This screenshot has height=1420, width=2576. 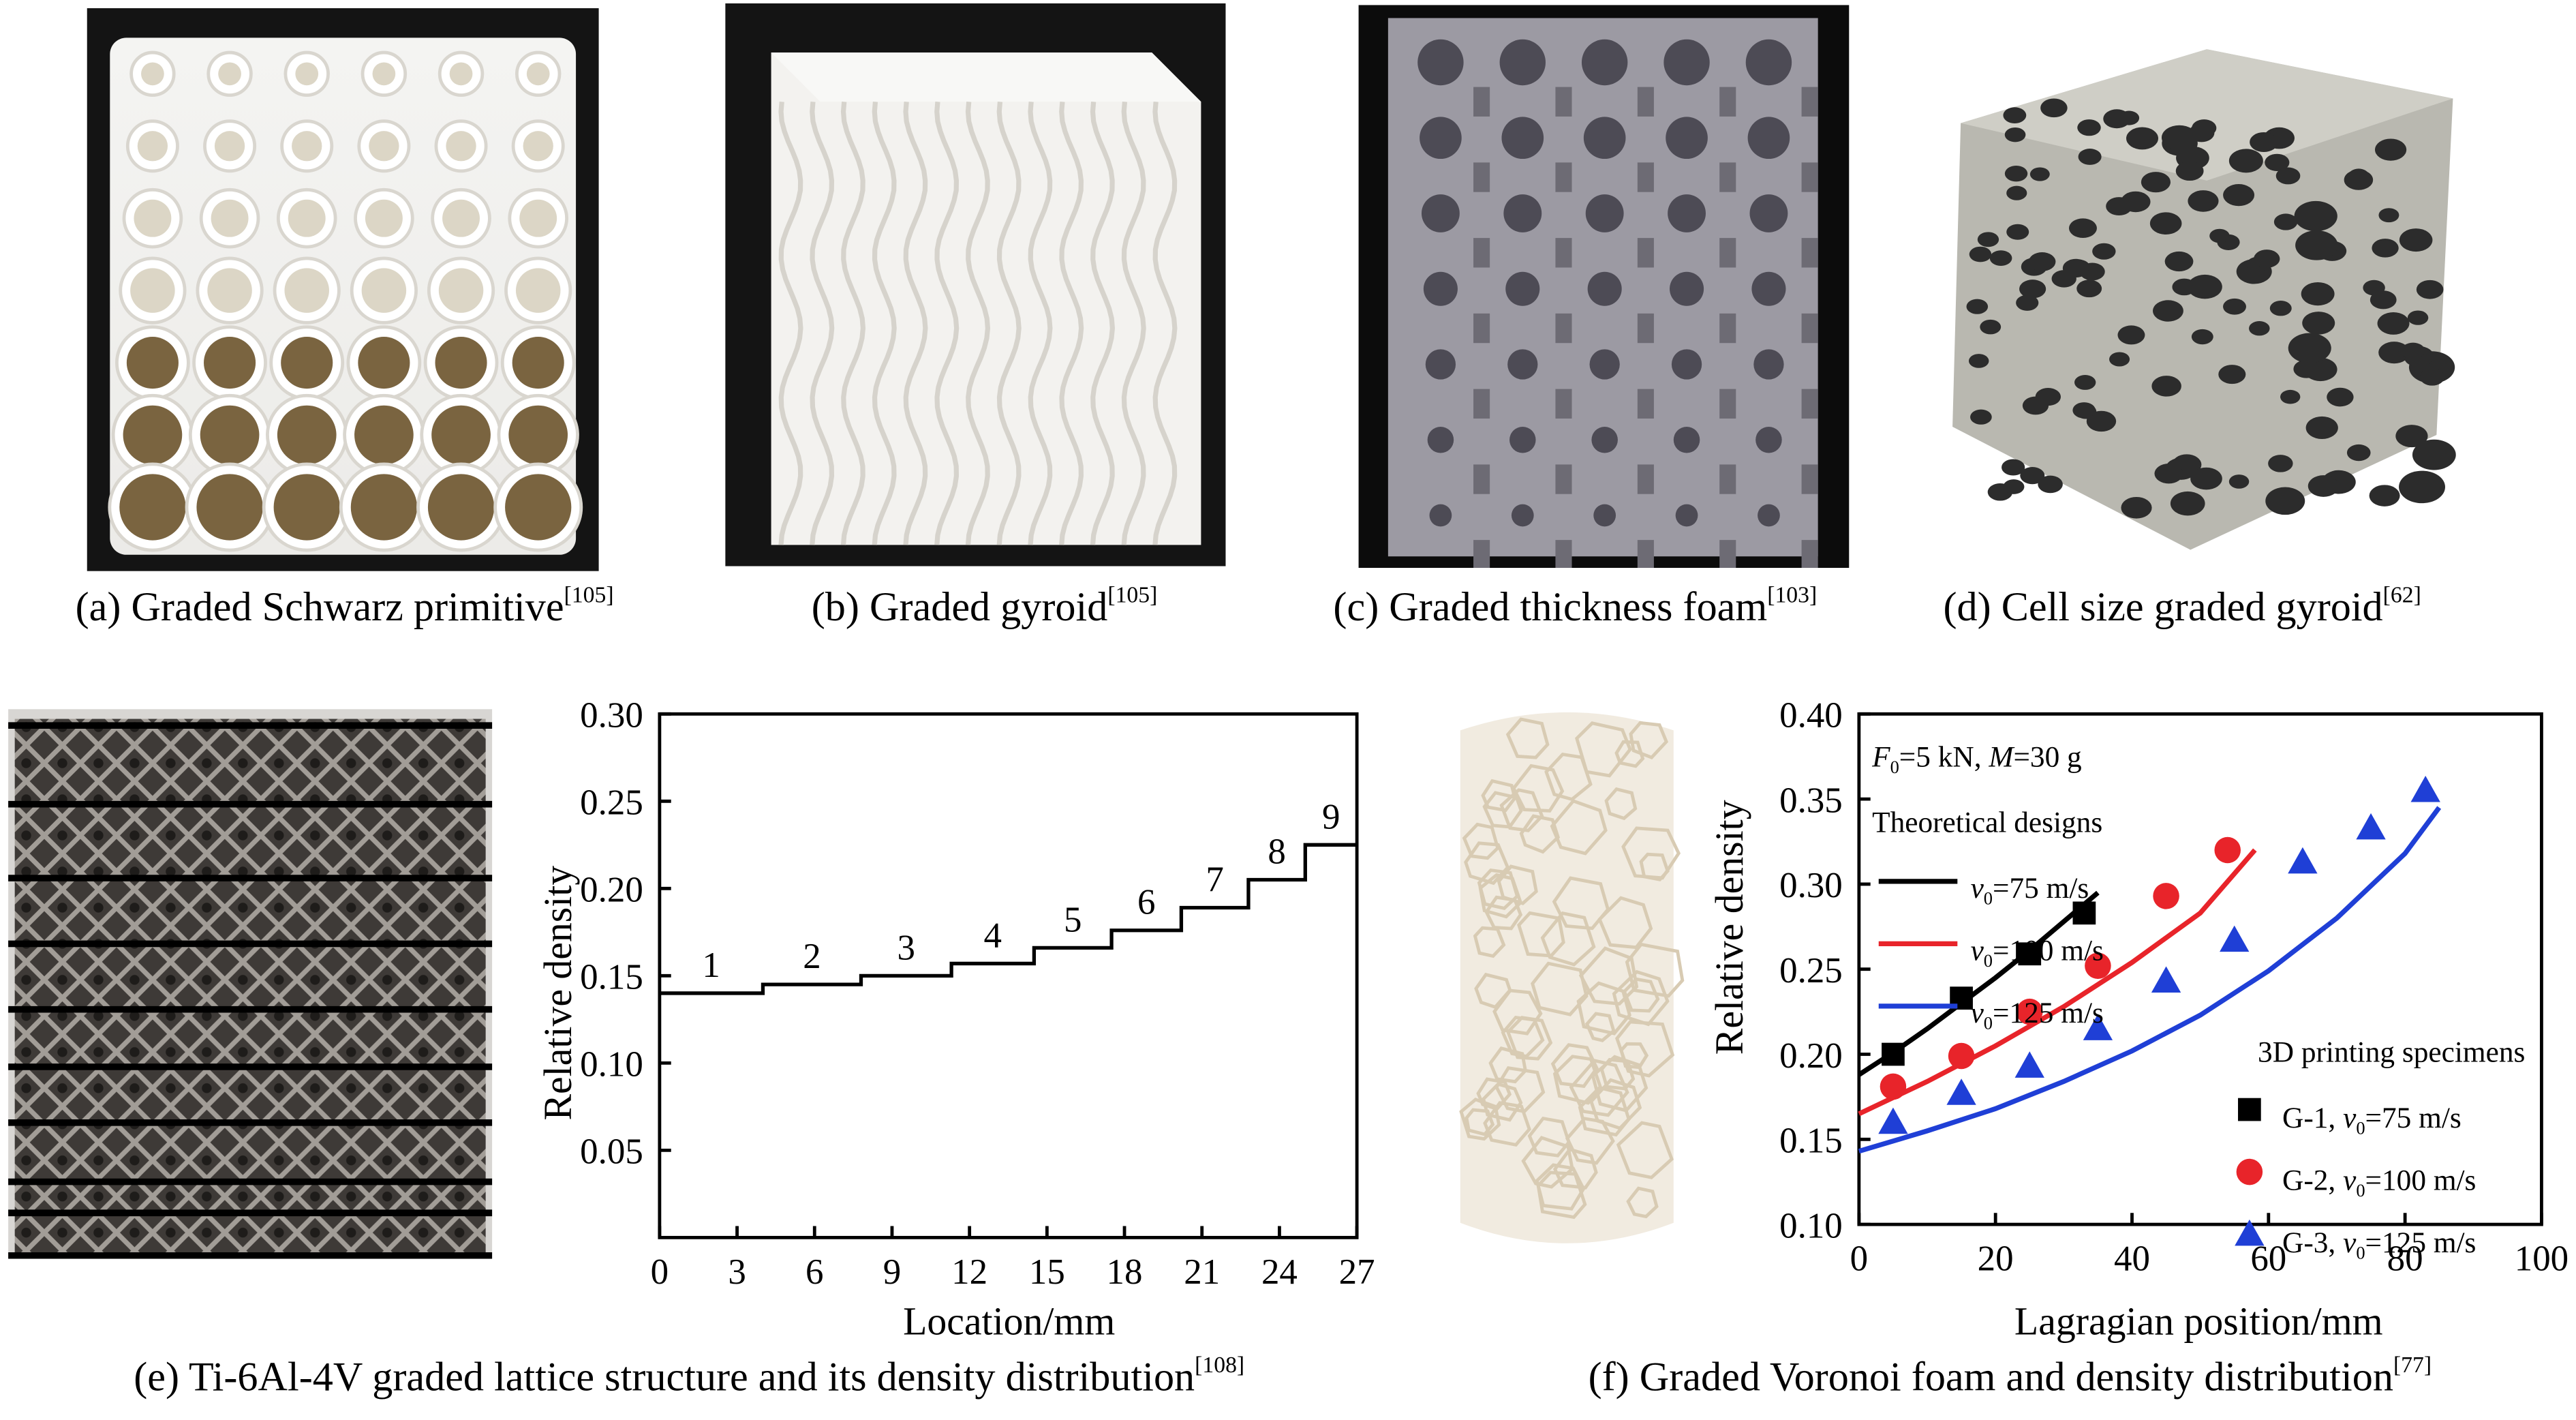 I want to click on chart-f-ytick-label: 0.25, so click(x=1811, y=971).